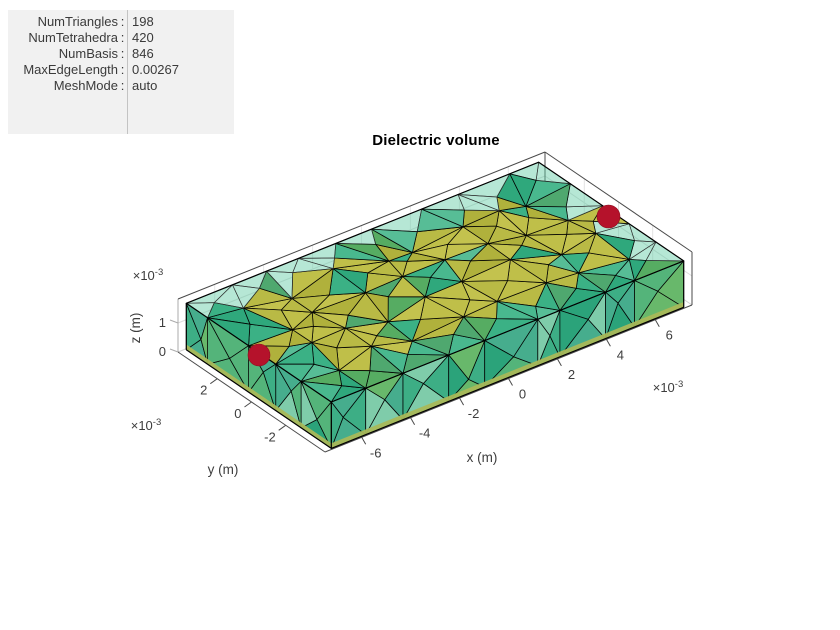  I want to click on info-value: 198, so click(143, 21).